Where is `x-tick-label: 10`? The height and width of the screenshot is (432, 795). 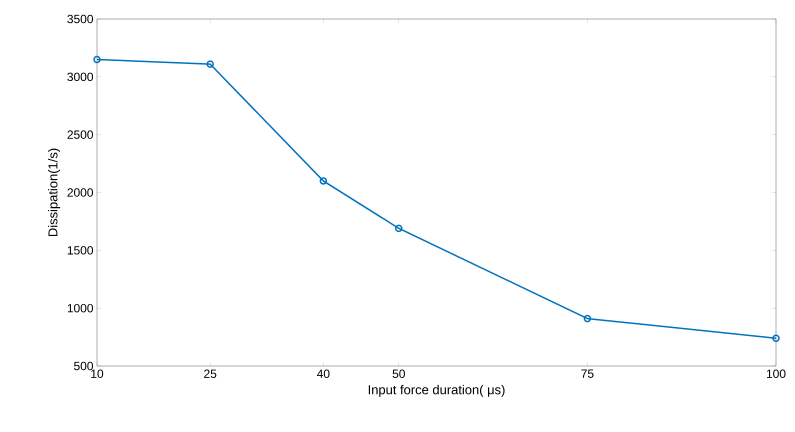
x-tick-label: 10 is located at coordinates (97, 374).